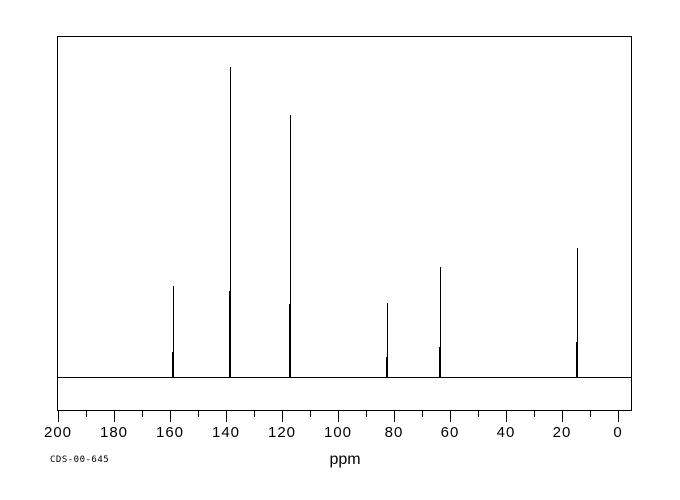 The width and height of the screenshot is (680, 500). Describe the element at coordinates (226, 432) in the screenshot. I see `x-axis-tick-label: 140` at that location.